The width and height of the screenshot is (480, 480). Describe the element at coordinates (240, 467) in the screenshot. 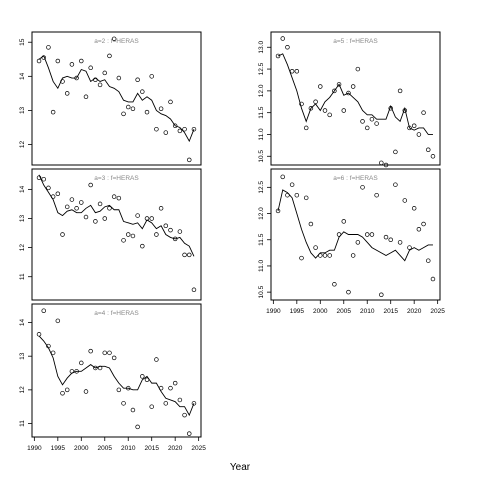

I see `x-axis-label: Year` at that location.